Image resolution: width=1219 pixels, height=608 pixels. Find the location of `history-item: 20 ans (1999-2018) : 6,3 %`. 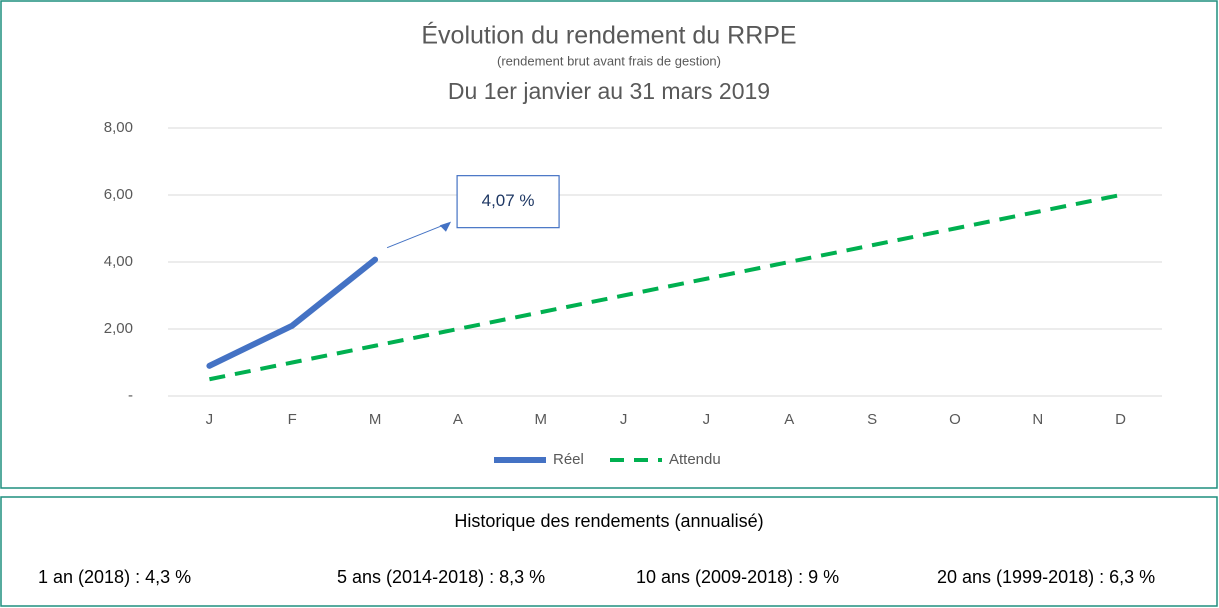

history-item: 20 ans (1999-2018) : 6,3 % is located at coordinates (1046, 577).